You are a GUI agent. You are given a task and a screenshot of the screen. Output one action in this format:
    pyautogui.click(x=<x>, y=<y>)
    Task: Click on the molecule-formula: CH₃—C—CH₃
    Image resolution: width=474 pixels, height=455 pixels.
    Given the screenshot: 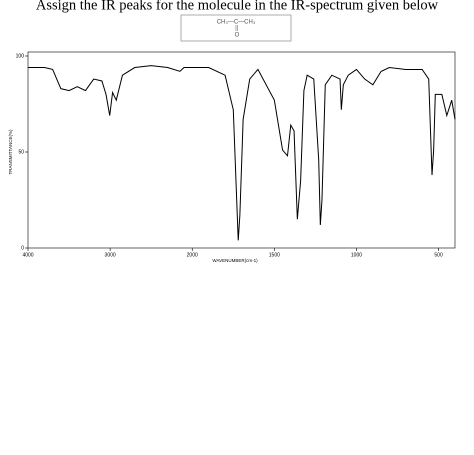 What is the action you would take?
    pyautogui.click(x=236, y=23)
    